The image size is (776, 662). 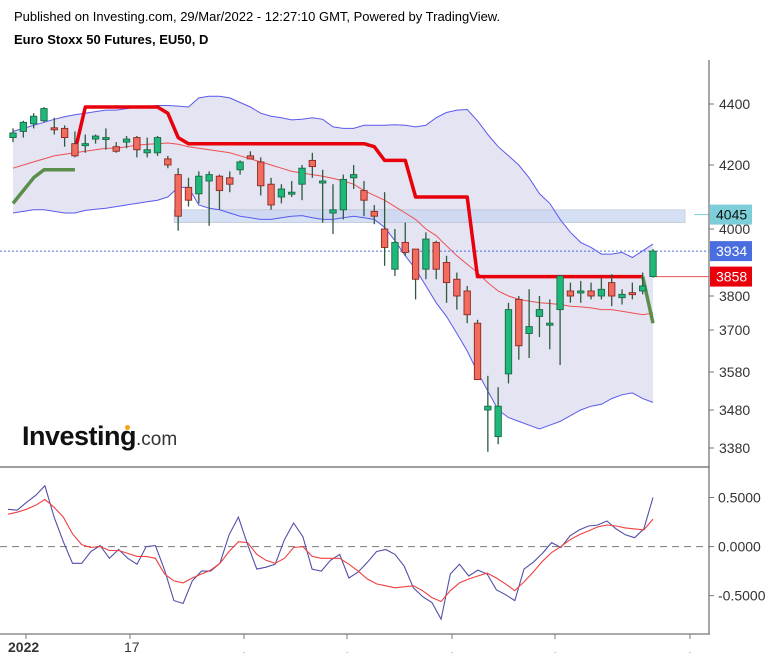 I want to click on time-axis-ticks: 2022 17, so click(x=349, y=644).